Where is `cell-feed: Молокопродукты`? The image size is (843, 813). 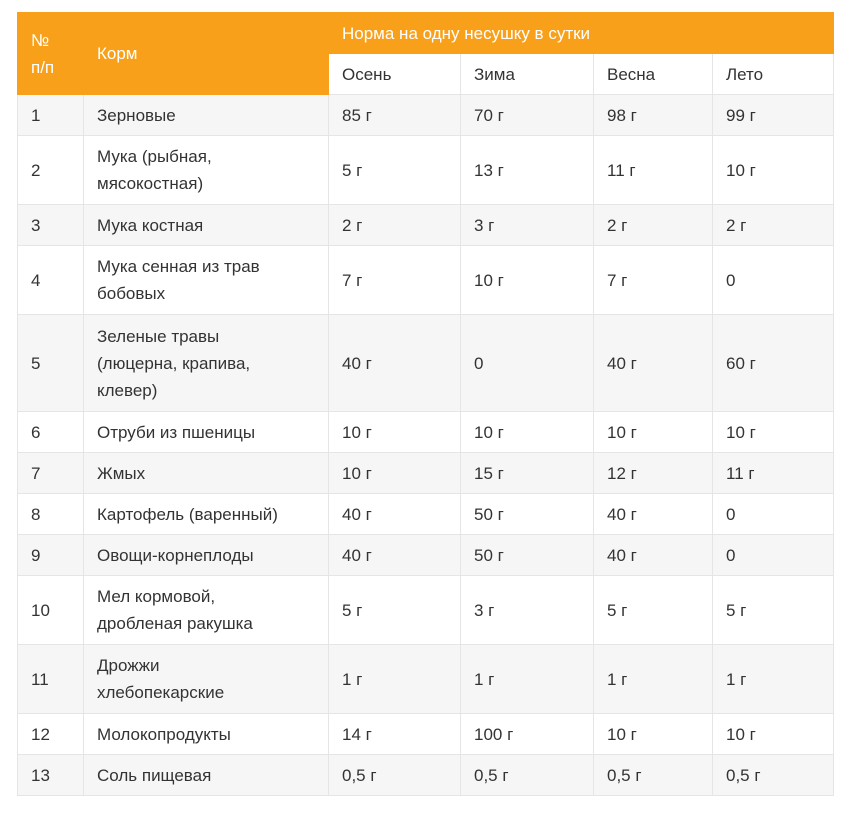 cell-feed: Молокопродукты is located at coordinates (206, 734).